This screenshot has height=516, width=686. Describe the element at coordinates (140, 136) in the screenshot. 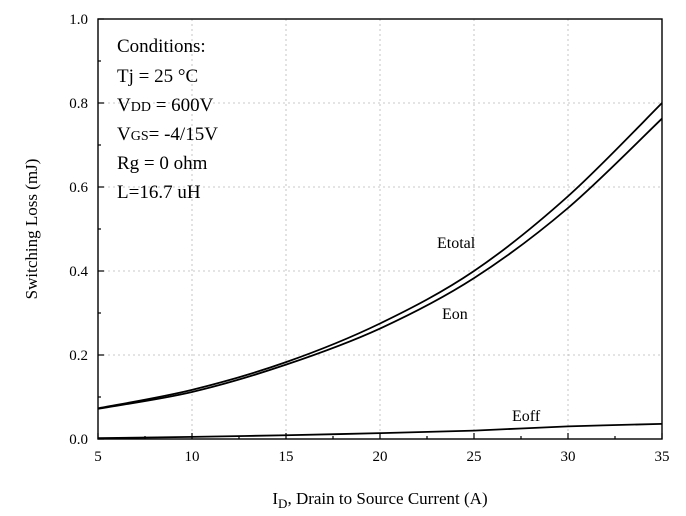

I see `conditions-sub-4: GS` at that location.